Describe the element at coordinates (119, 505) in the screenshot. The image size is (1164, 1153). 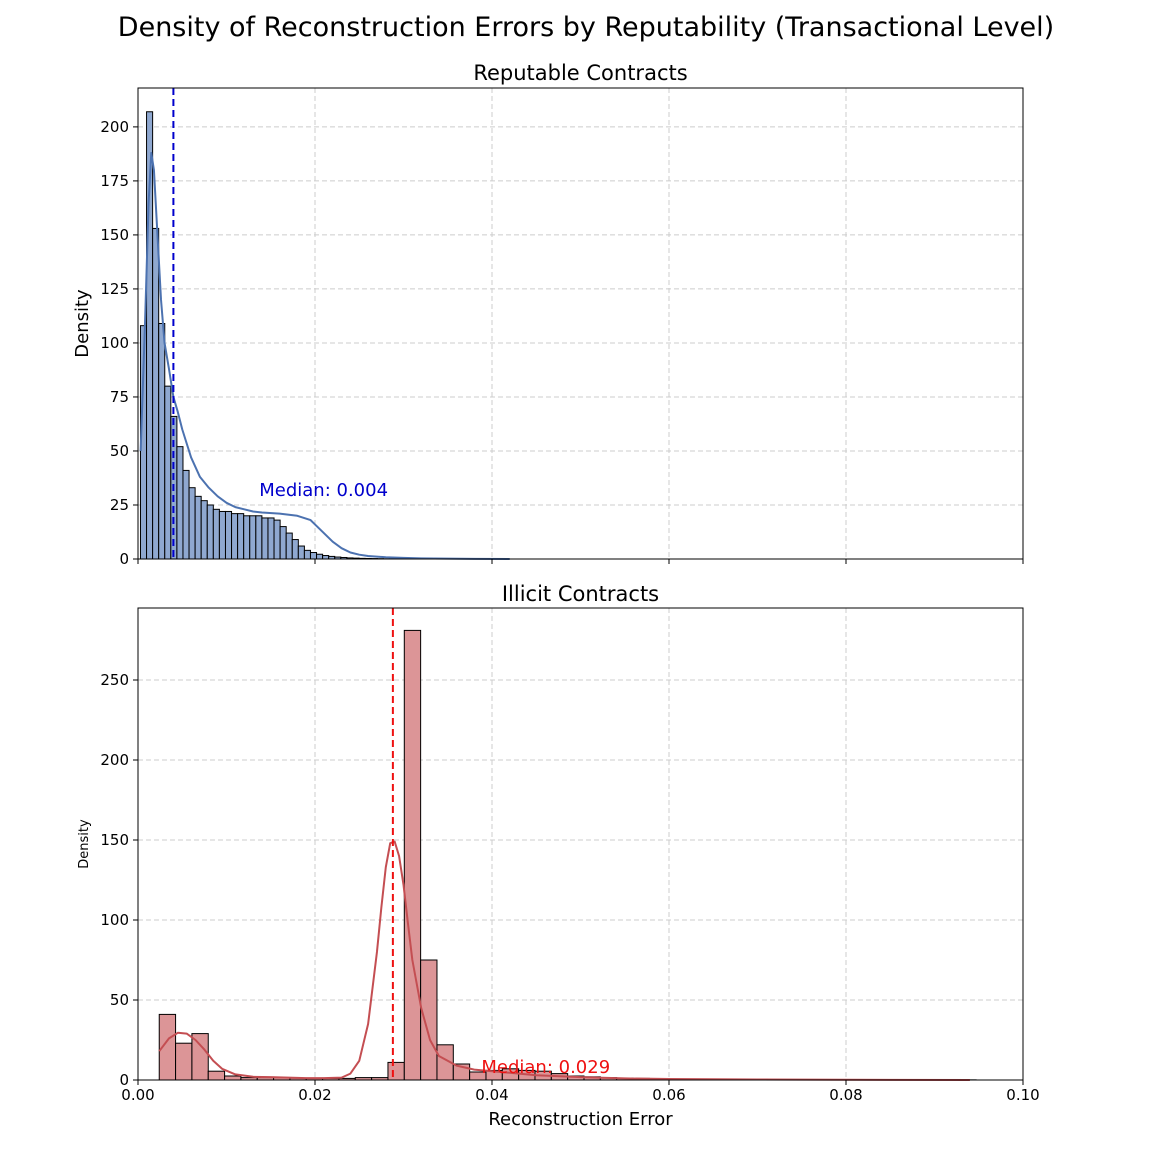
I see `y-tick-label: 25` at that location.